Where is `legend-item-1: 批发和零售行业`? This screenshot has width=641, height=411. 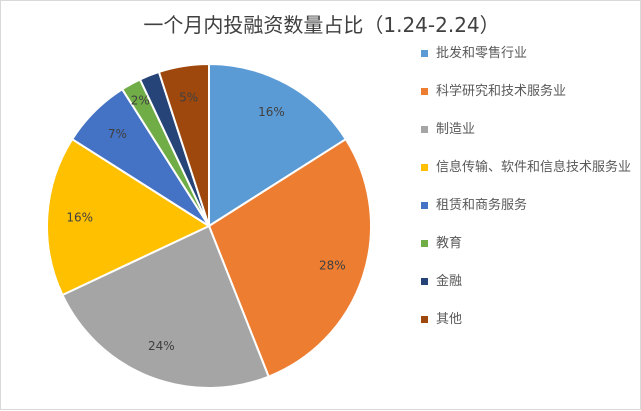
legend-item-1: 批发和零售行业 is located at coordinates (530, 53).